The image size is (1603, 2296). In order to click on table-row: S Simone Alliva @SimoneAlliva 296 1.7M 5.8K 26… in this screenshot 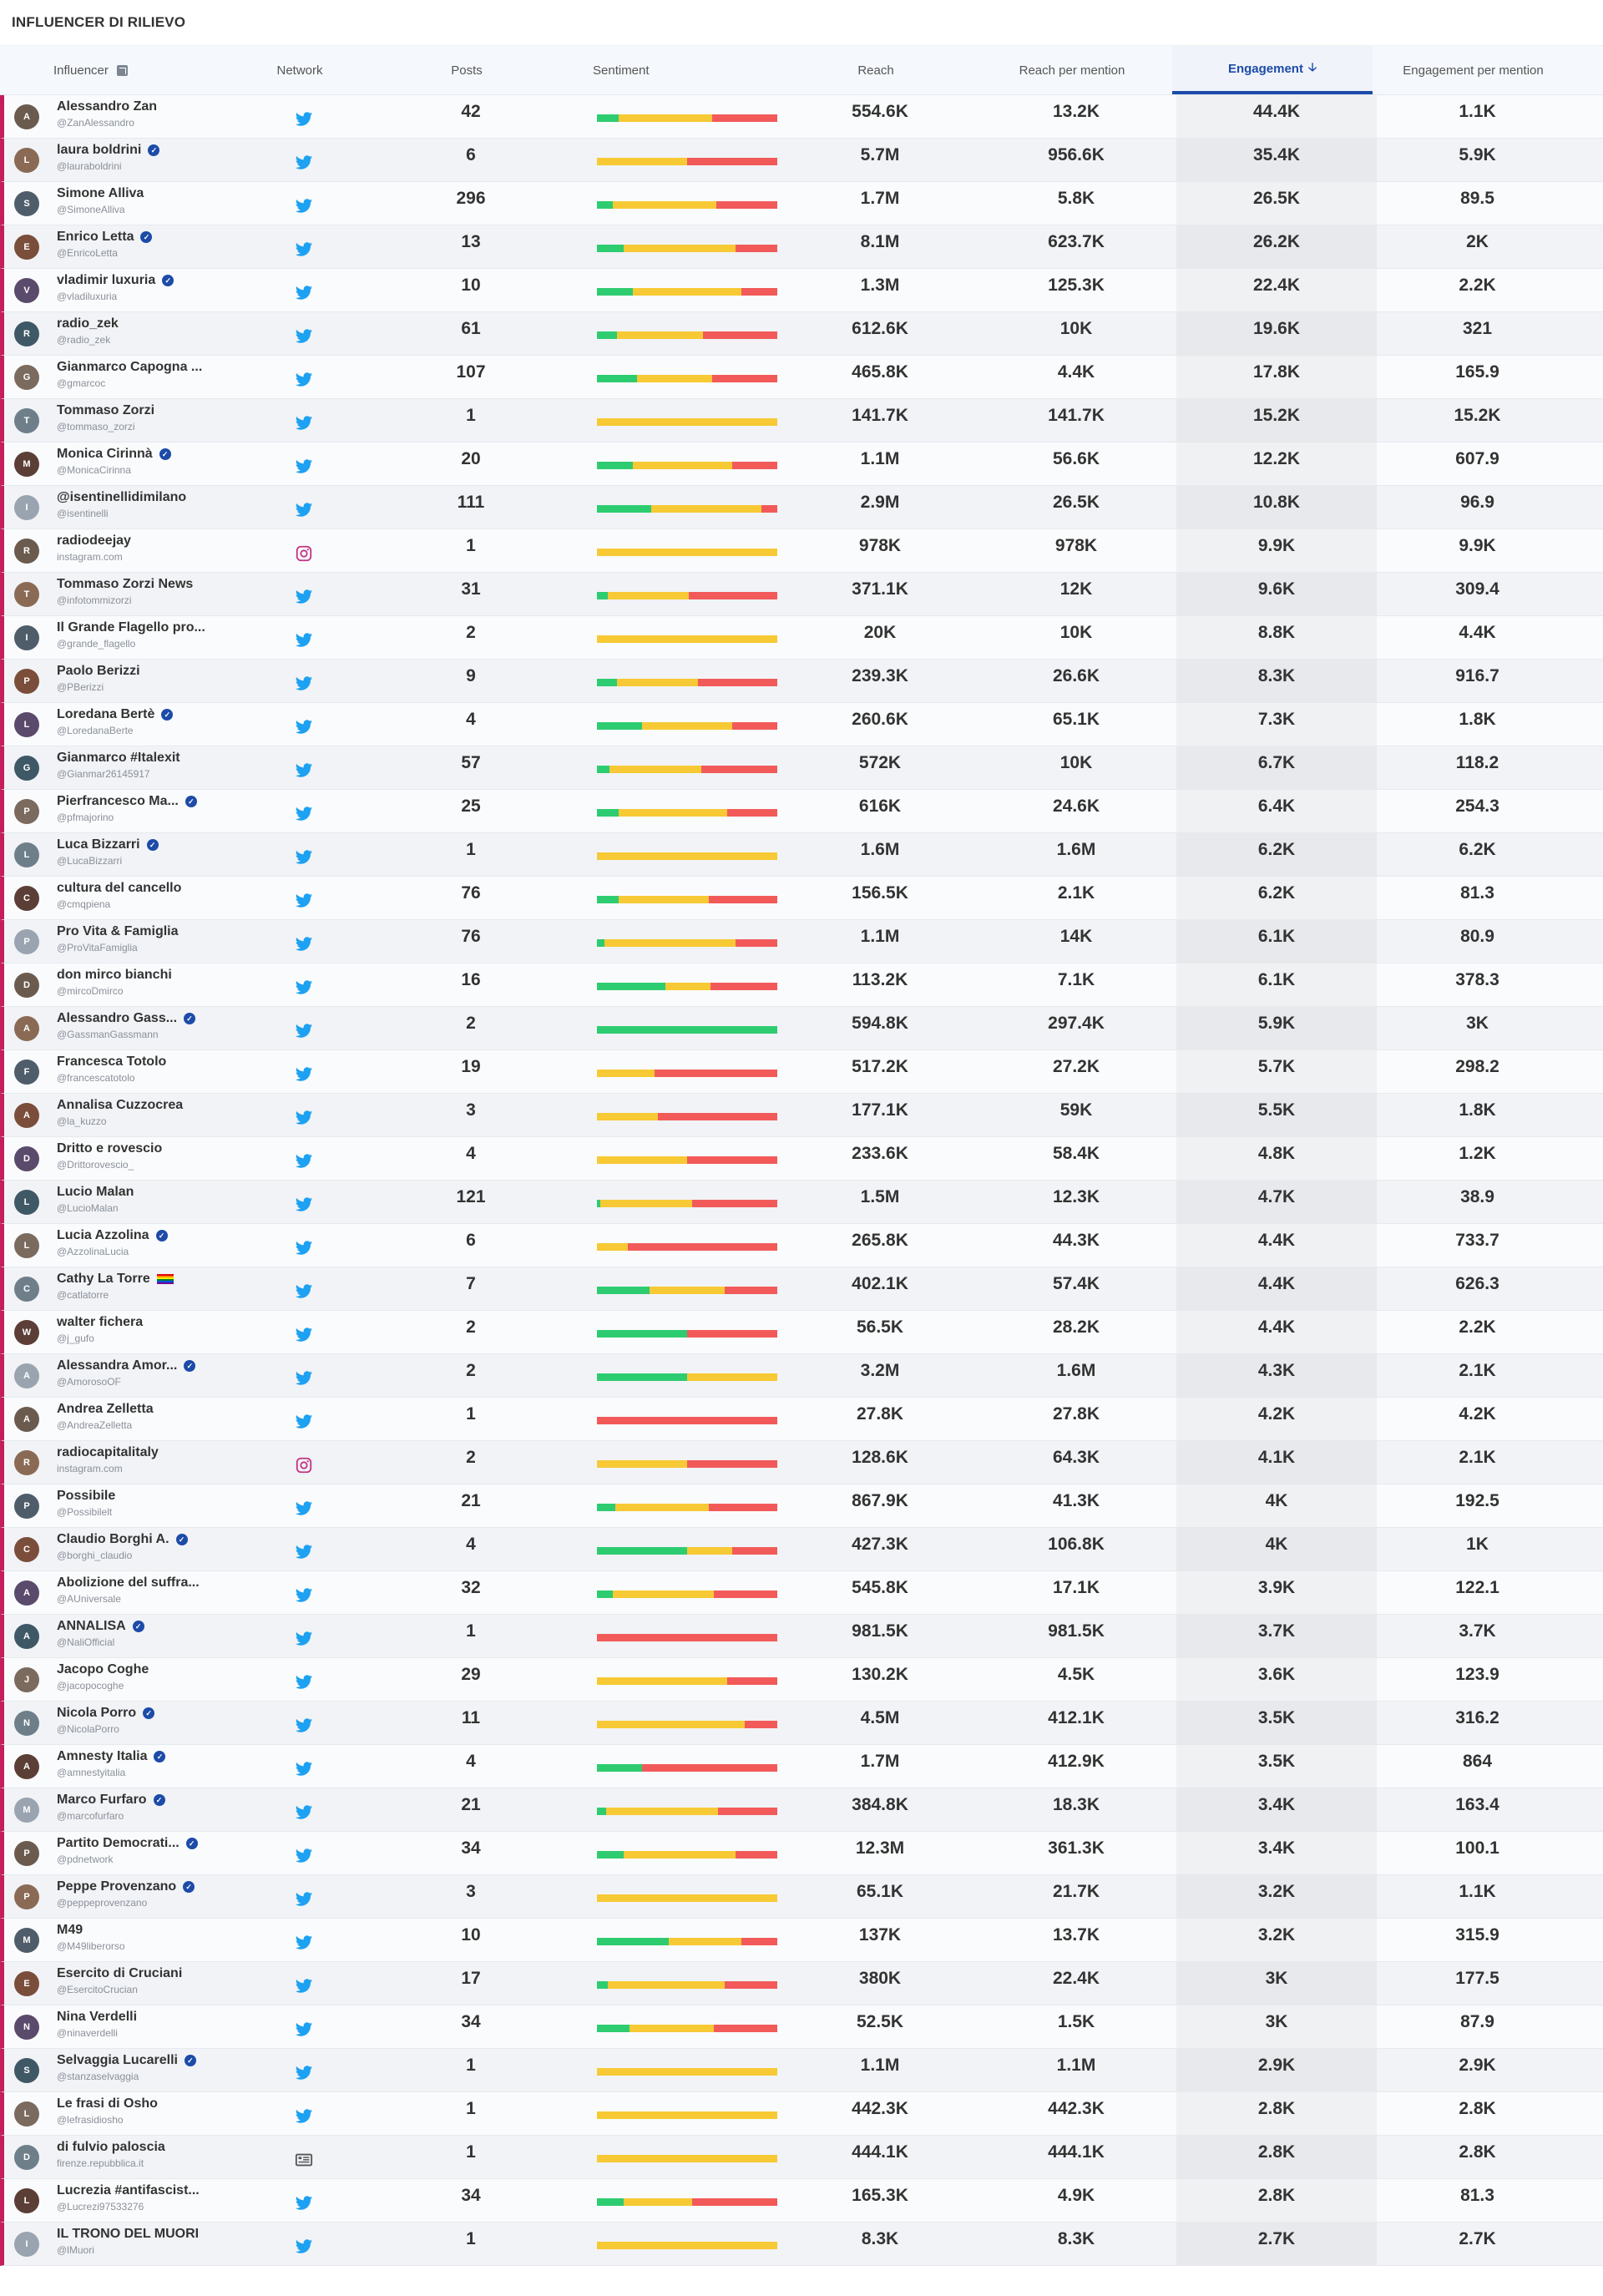, I will do `click(801, 203)`.